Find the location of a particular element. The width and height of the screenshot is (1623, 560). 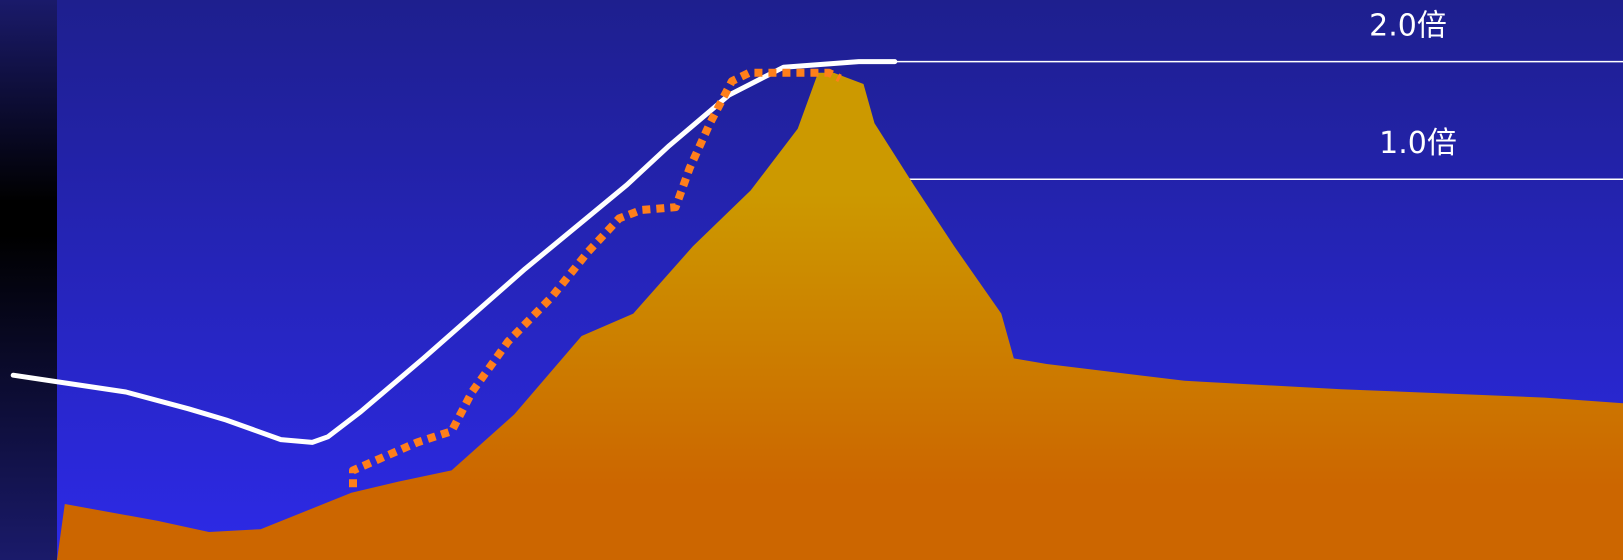

reference-label-0: 2.0倍 is located at coordinates (1408, 26).